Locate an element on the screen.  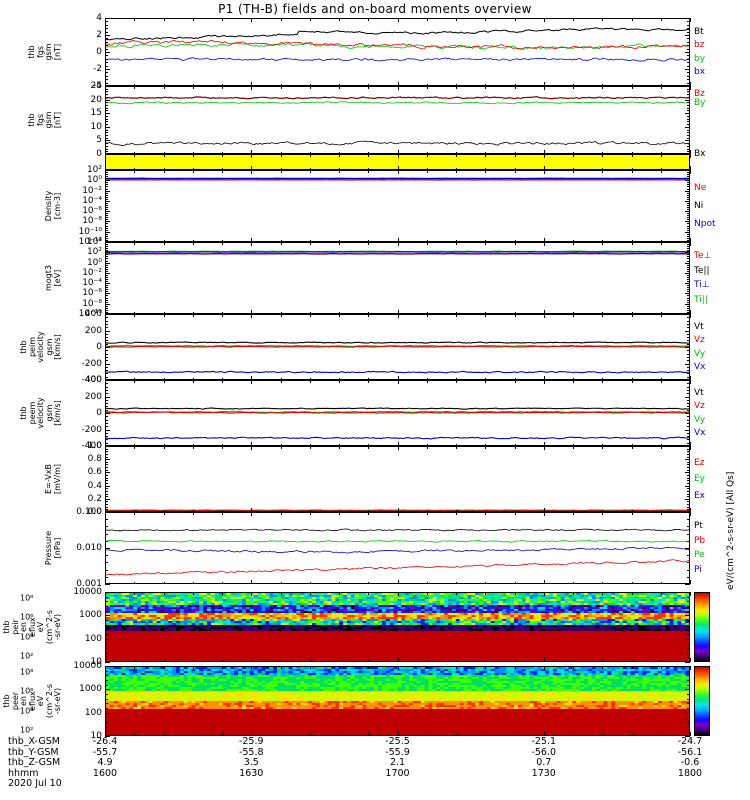
ytick-label: 200 is located at coordinates (93, 396).